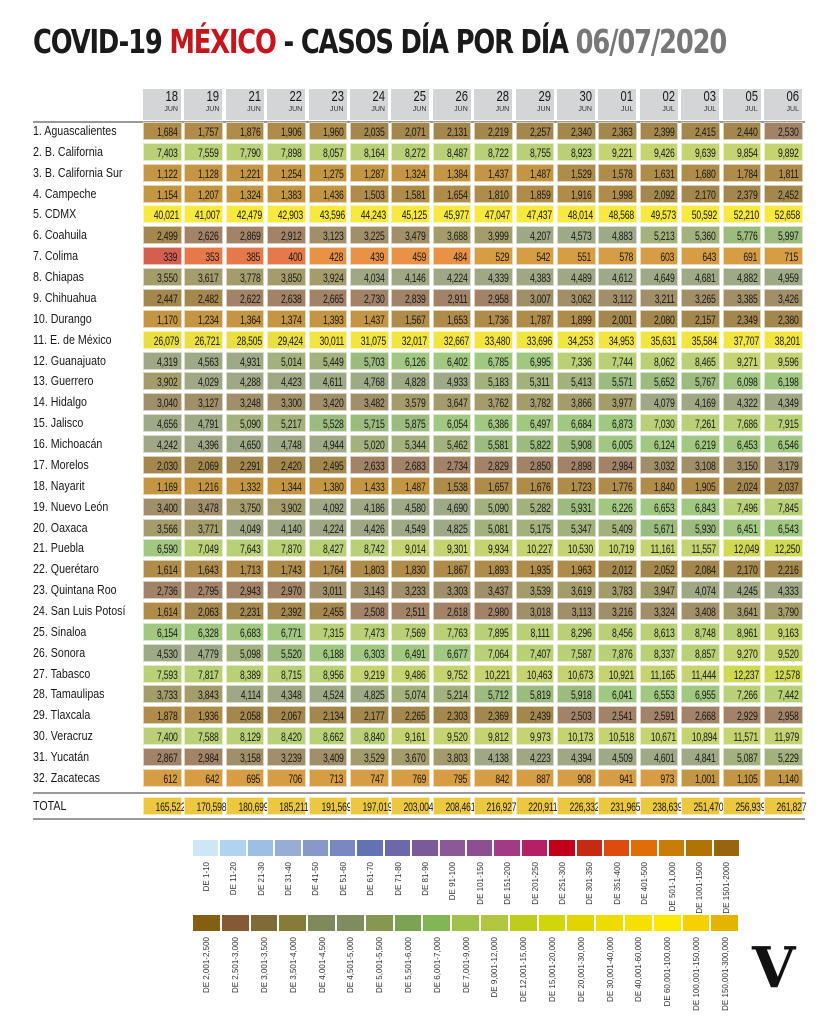 The height and width of the screenshot is (1024, 825). I want to click on table-cell: 3,750, so click(245, 506).